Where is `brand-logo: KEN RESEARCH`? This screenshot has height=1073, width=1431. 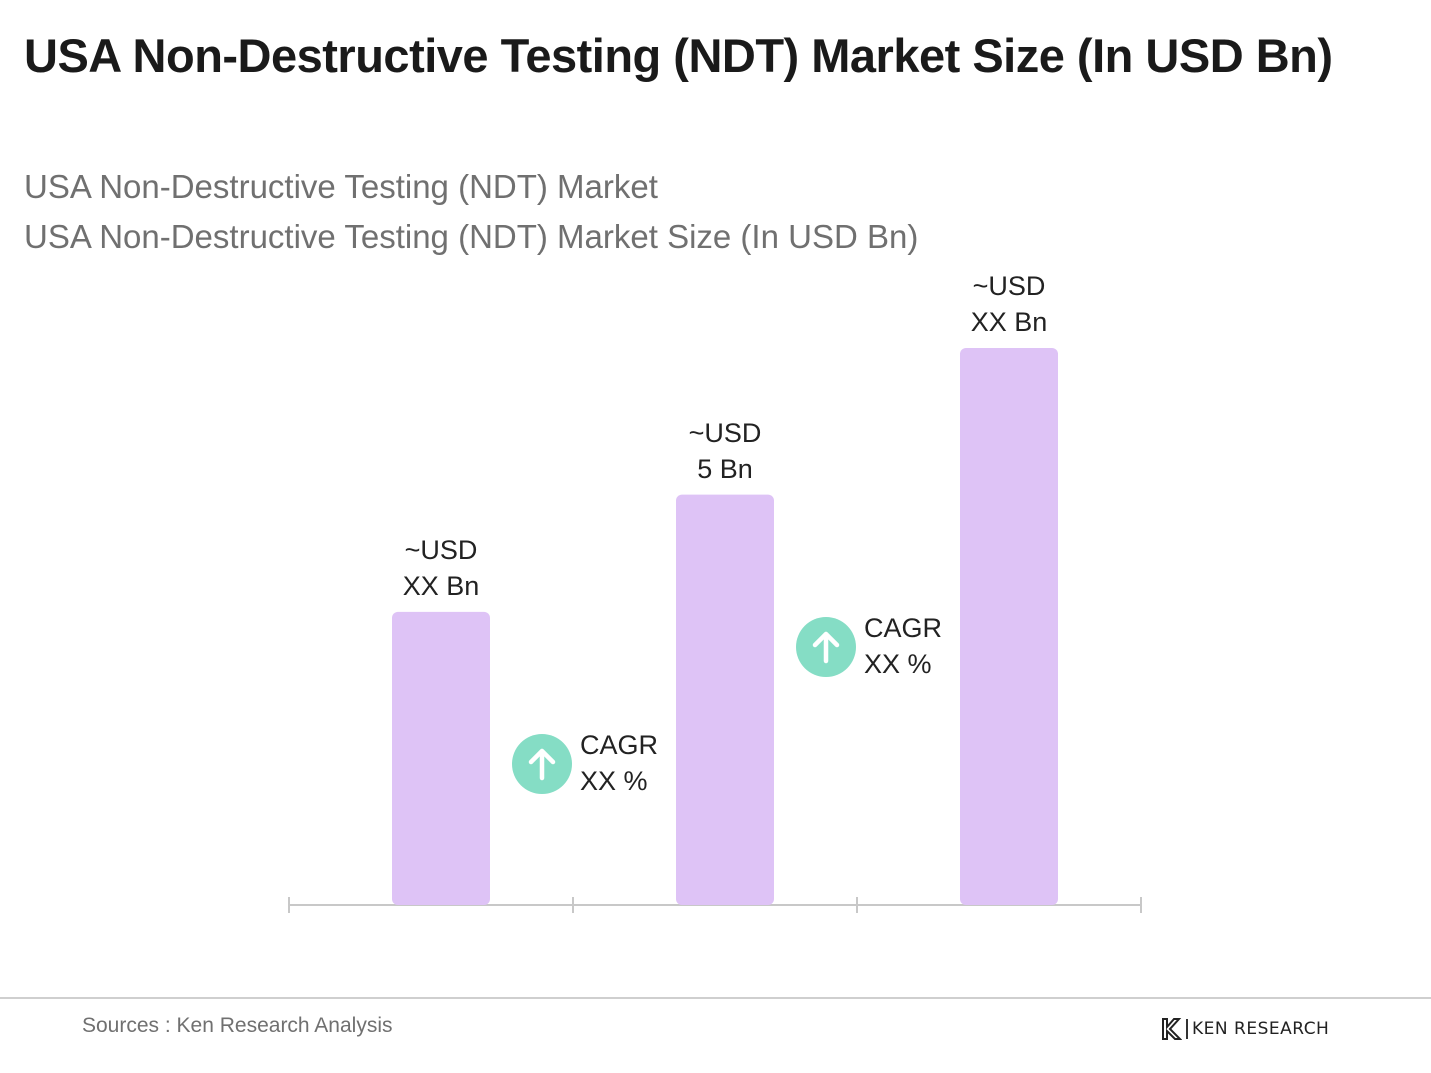 brand-logo: KEN RESEARCH is located at coordinates (1244, 1029).